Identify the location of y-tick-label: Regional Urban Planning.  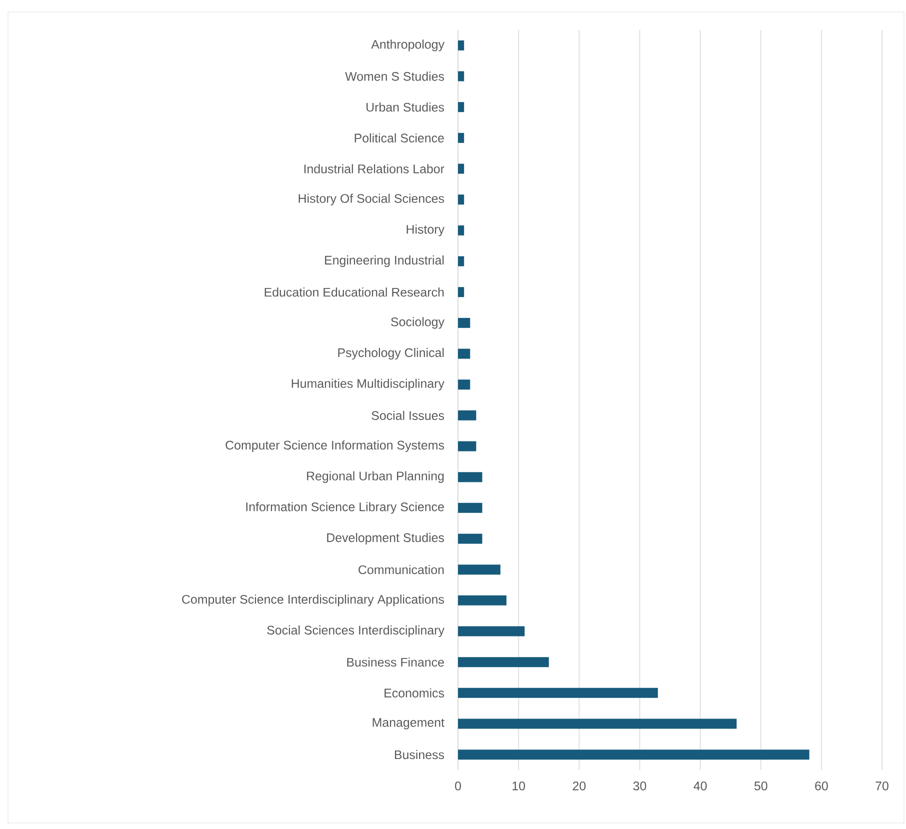
(375, 477).